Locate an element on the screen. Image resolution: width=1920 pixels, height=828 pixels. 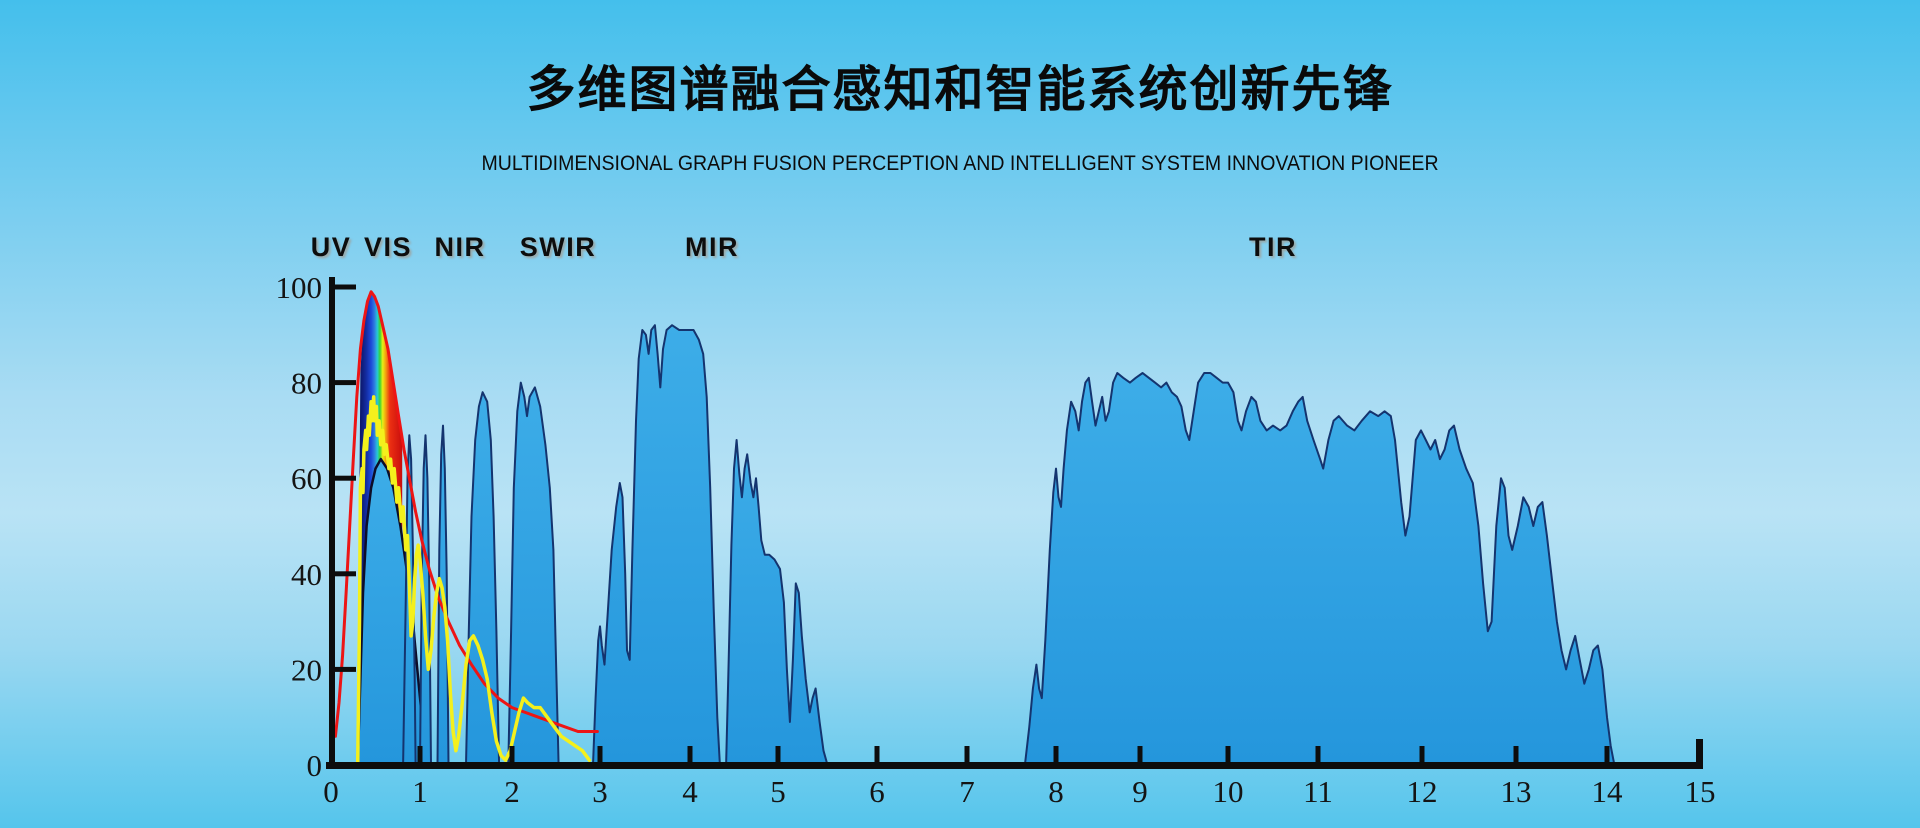
x-tick-label: 11 is located at coordinates (1318, 791).